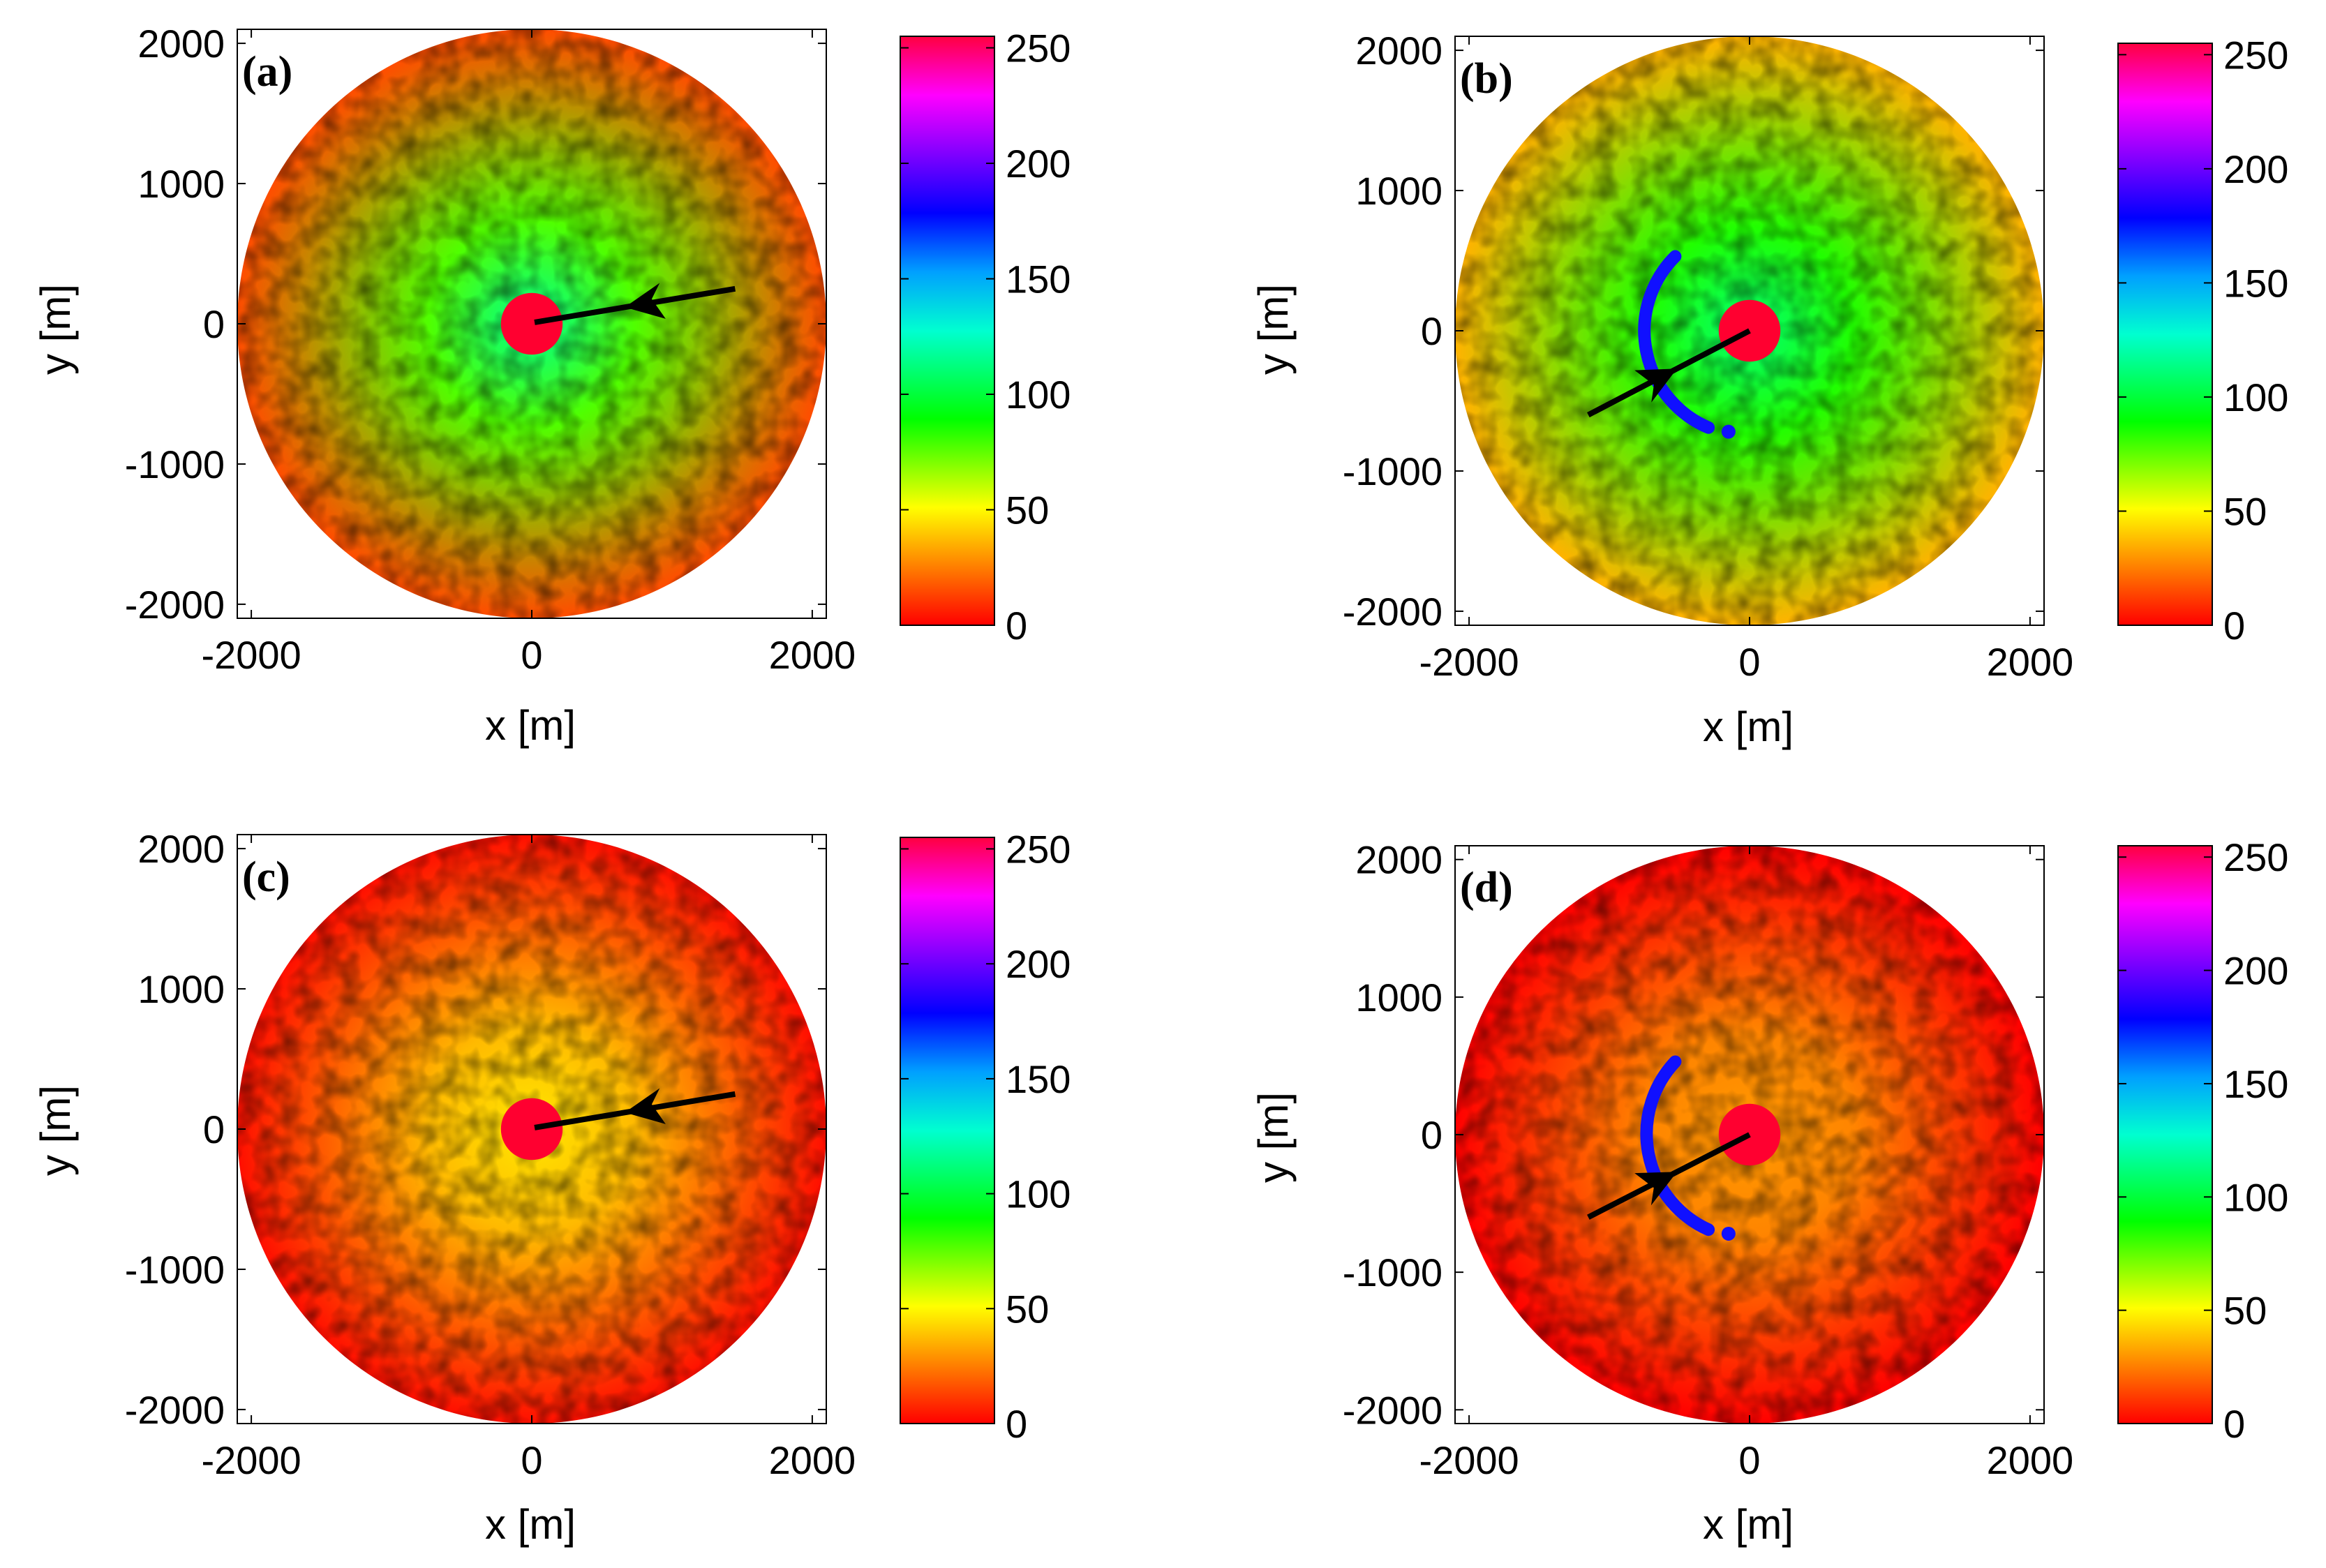 Image resolution: width=2326 pixels, height=1568 pixels. I want to click on sector-arc-d, so click(1677, 1146).